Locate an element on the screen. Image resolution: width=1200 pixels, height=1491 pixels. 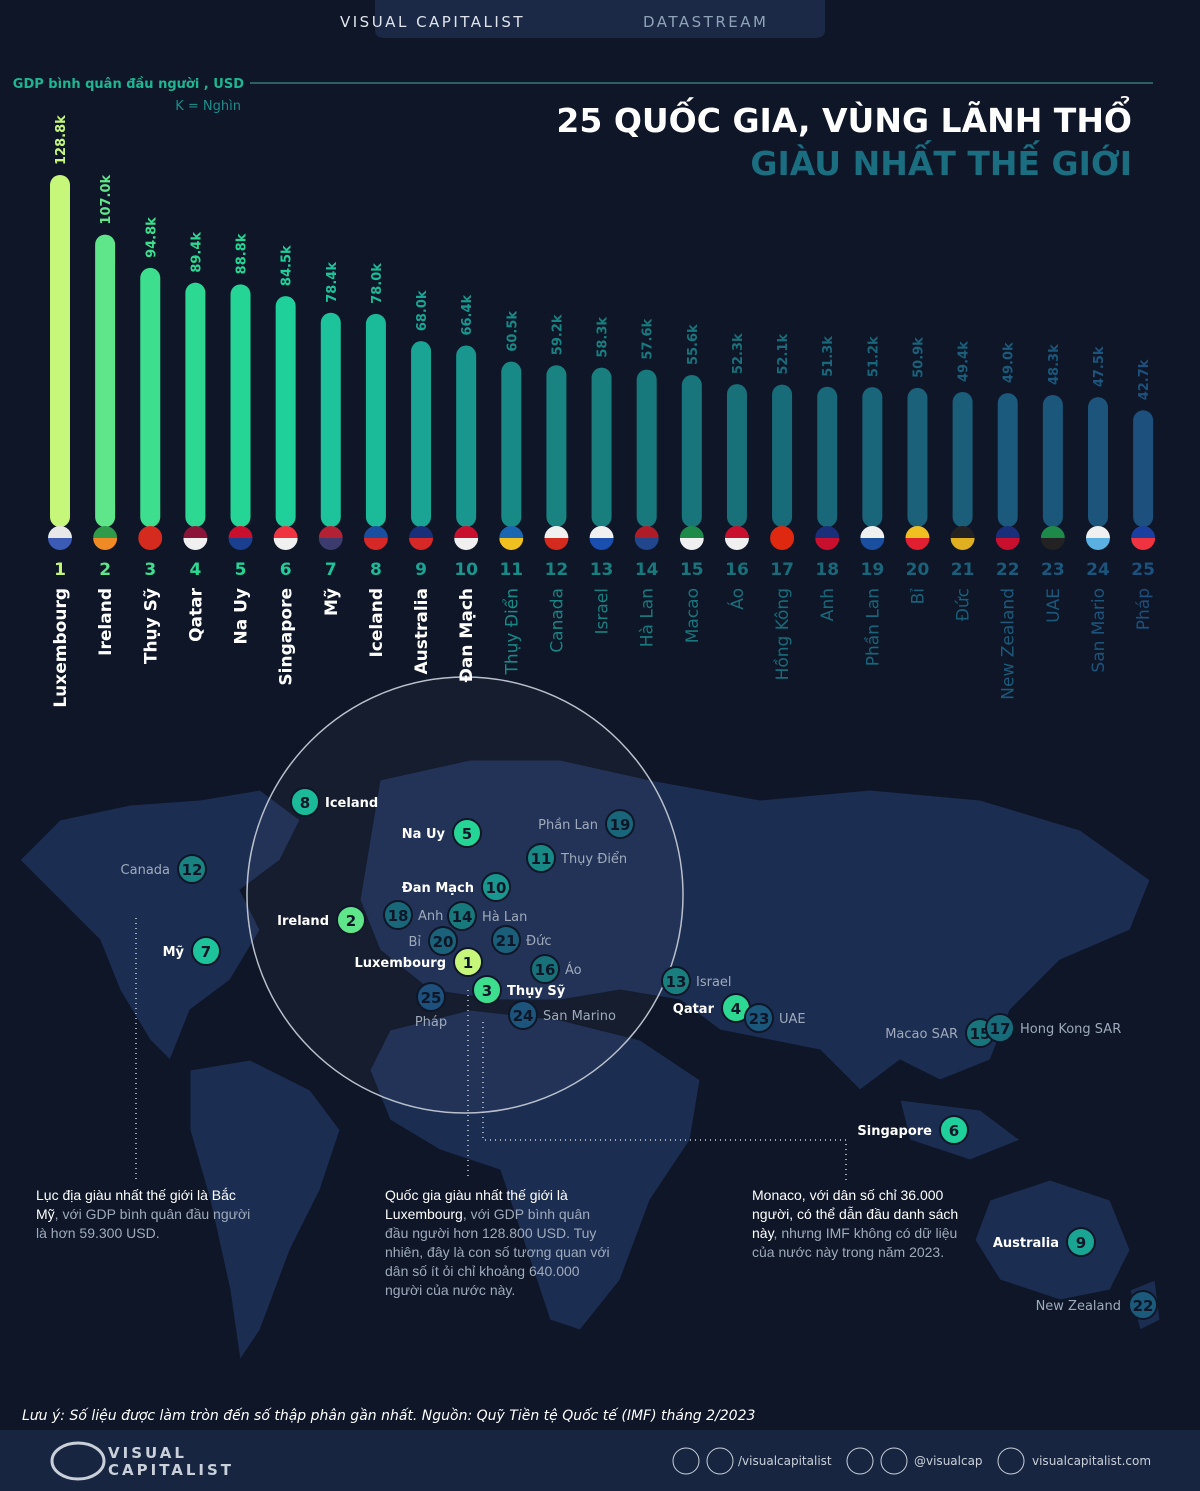
youtube-icon is located at coordinates (720, 1461).